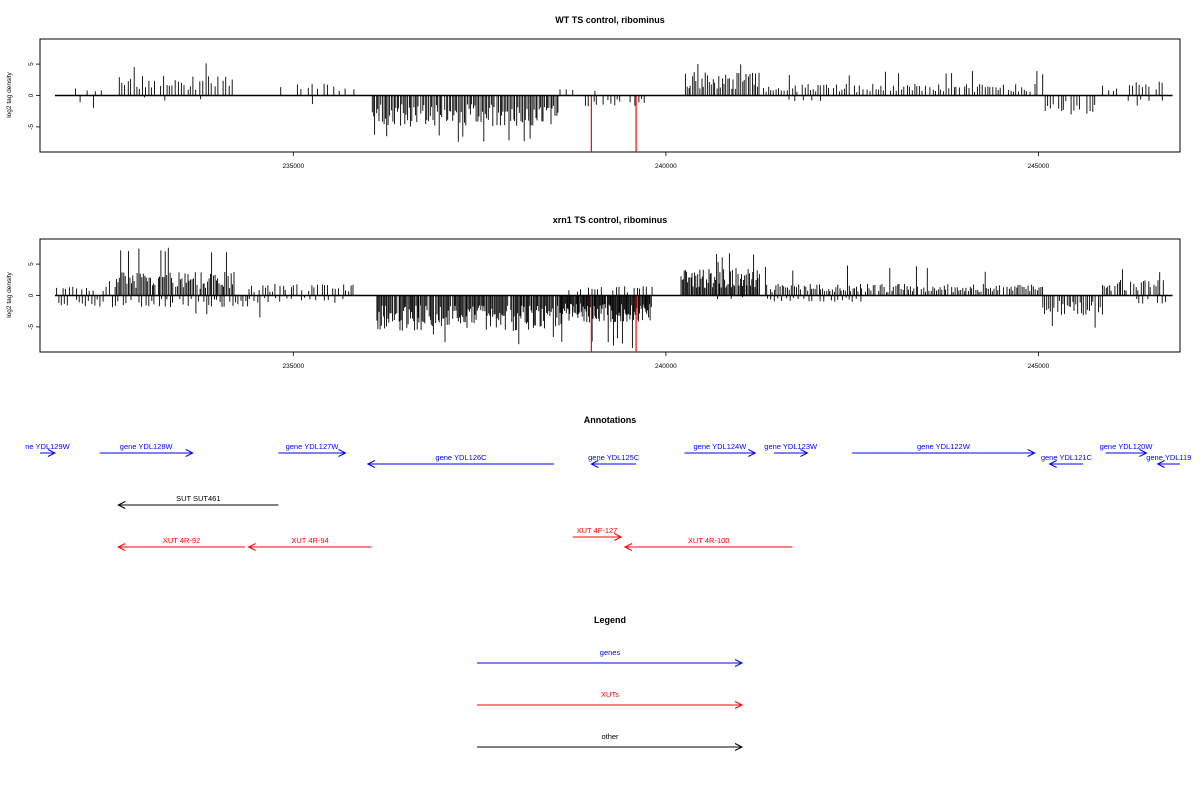  I want to click on legend: genes XUTs other, so click(610, 699).